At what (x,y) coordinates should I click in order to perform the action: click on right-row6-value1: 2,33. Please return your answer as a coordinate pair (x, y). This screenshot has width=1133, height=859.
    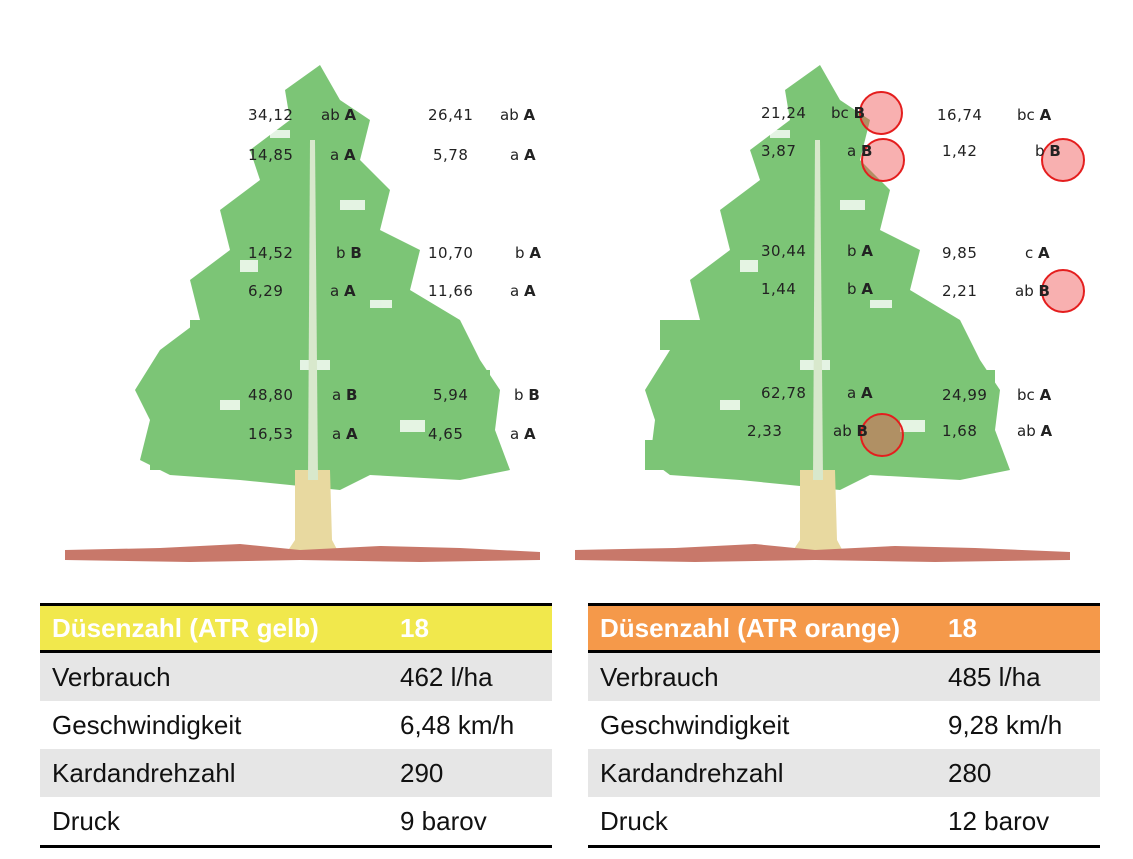
    Looking at the image, I should click on (765, 431).